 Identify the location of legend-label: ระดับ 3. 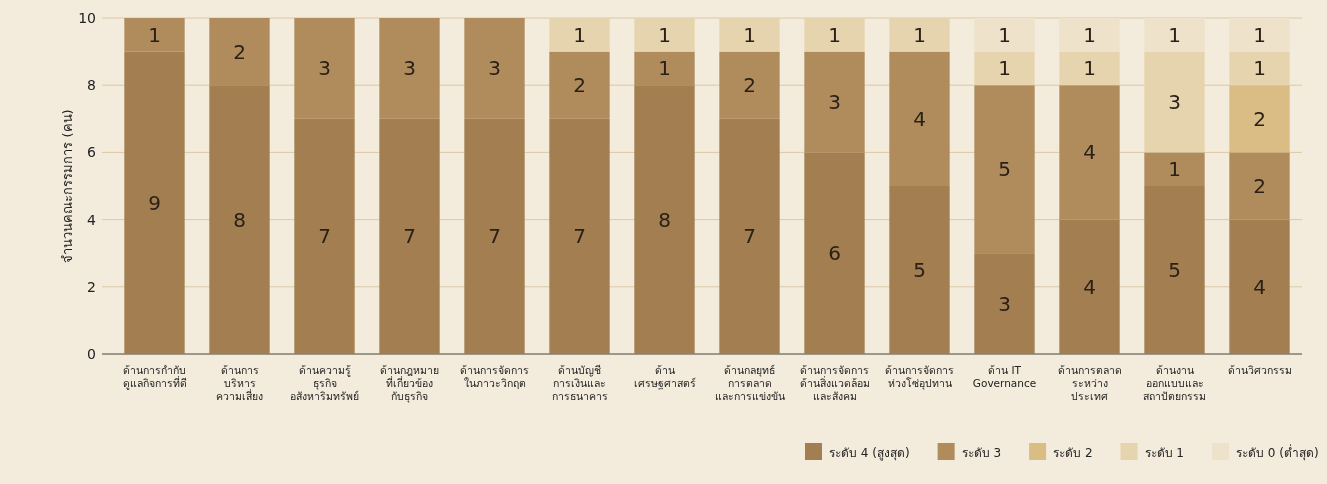
(981, 453).